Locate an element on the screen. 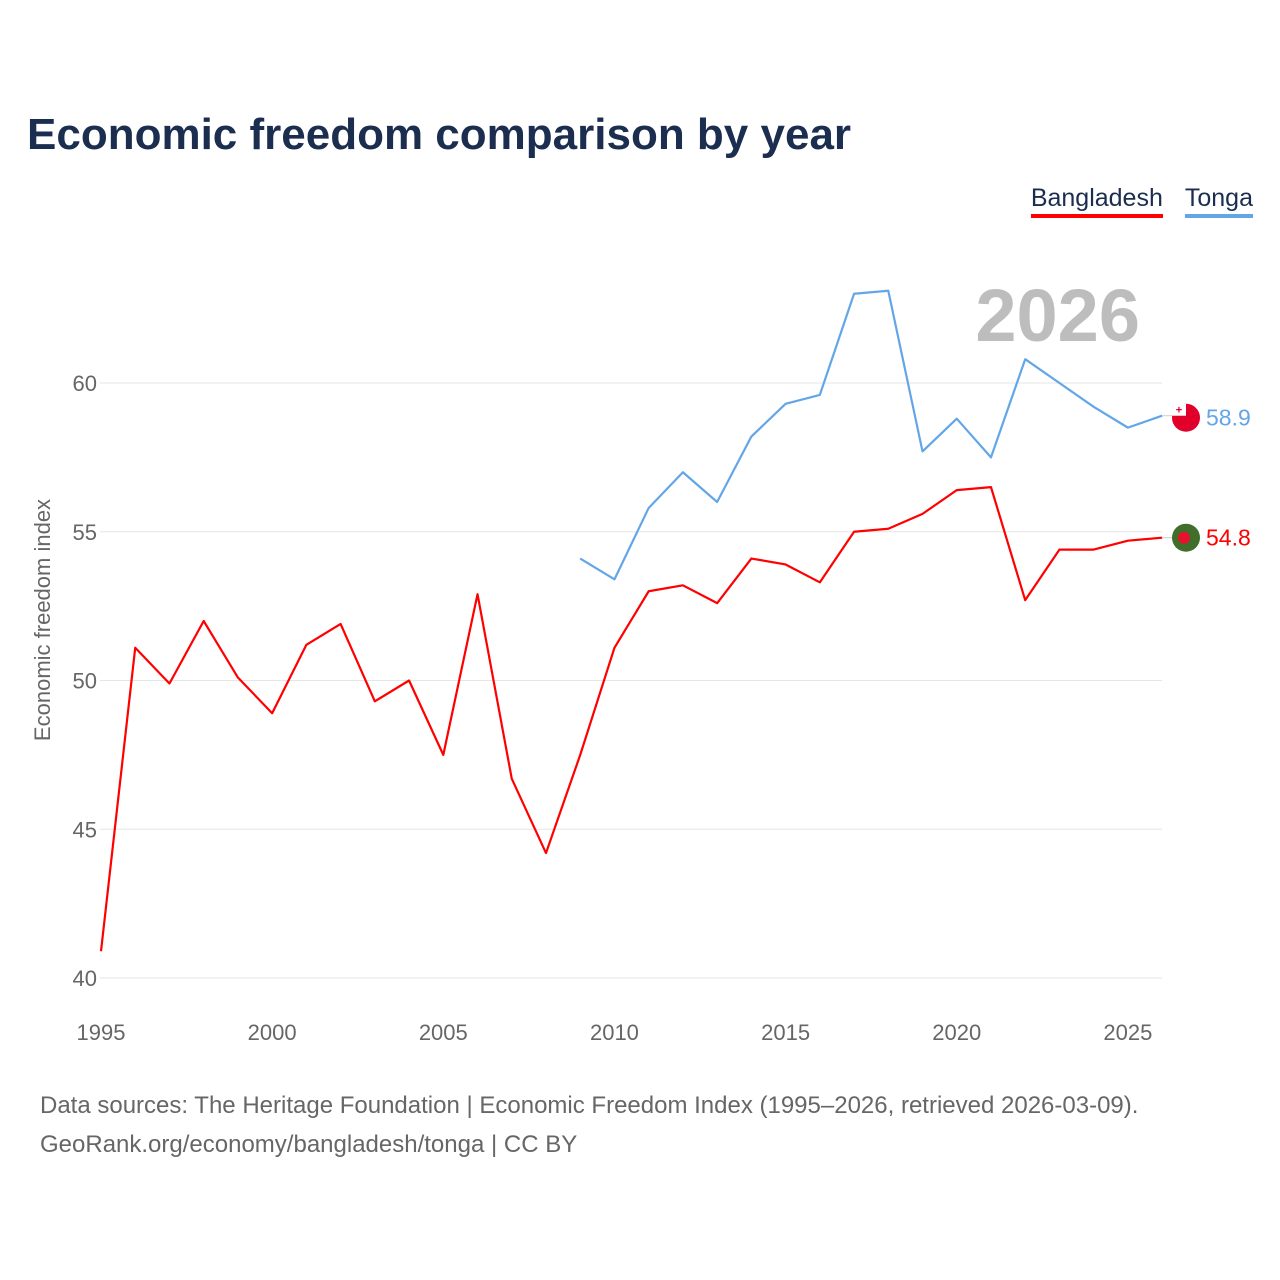 Image resolution: width=1280 pixels, height=1280 pixels. legend: Bangladesh Tonga is located at coordinates (1141, 201).